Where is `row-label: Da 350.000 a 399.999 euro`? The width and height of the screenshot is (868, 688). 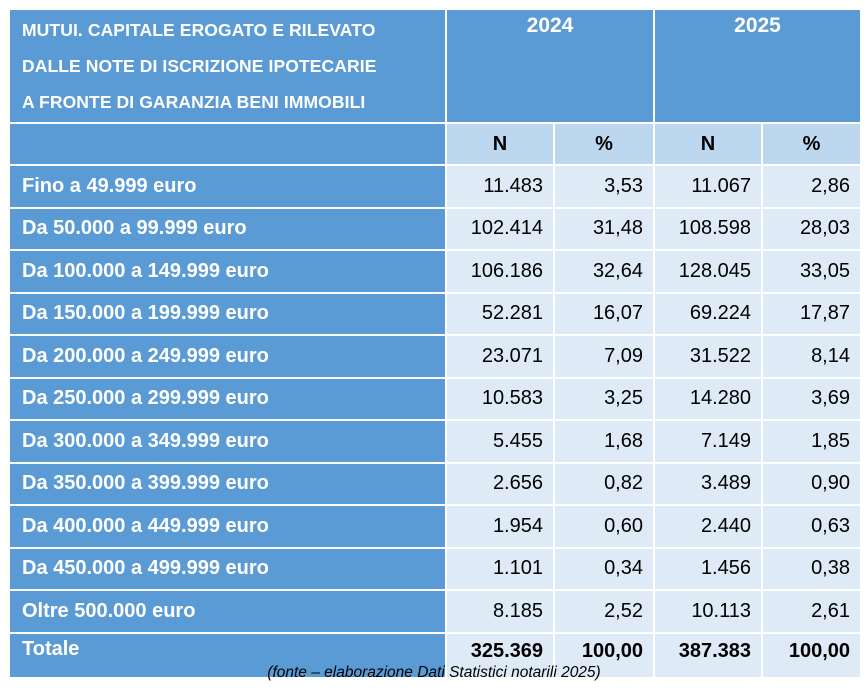 row-label: Da 350.000 a 399.999 euro is located at coordinates (227, 483).